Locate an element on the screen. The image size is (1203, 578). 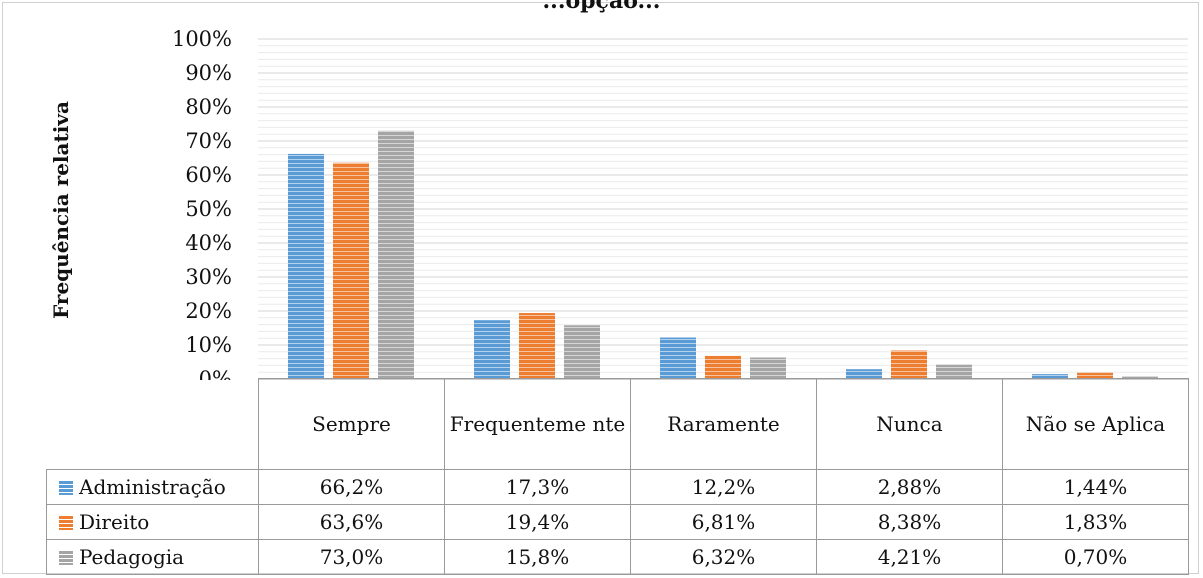
y-tick-label: 90% is located at coordinates (208, 73).